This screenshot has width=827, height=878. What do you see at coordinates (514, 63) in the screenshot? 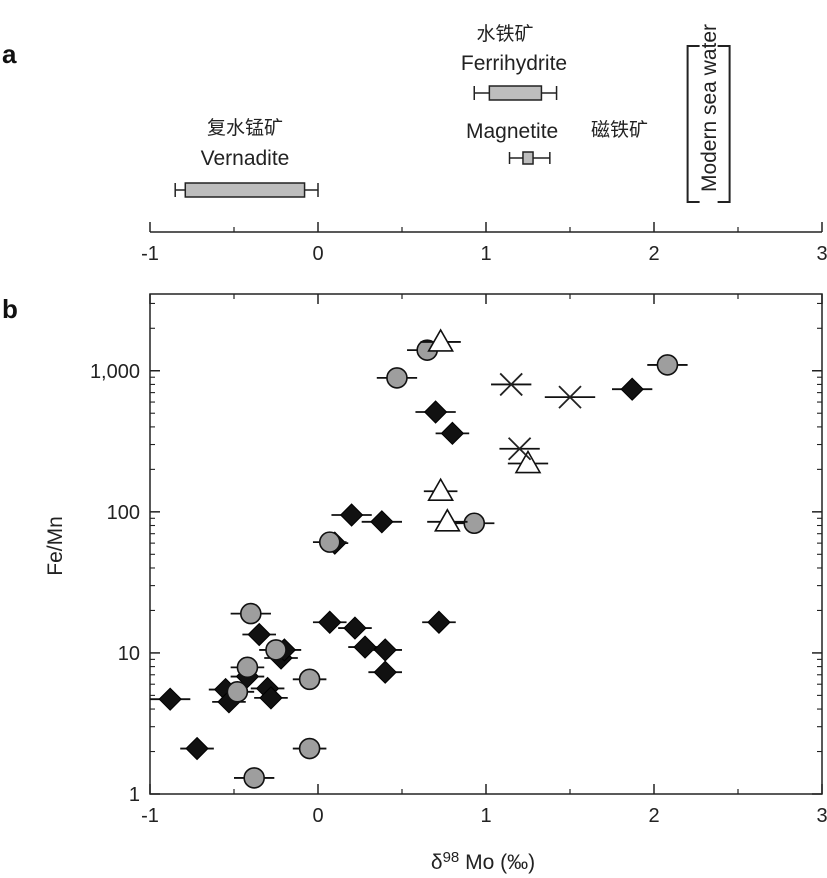
I see `ferrihydrite-label: Ferrihydrite` at bounding box center [514, 63].